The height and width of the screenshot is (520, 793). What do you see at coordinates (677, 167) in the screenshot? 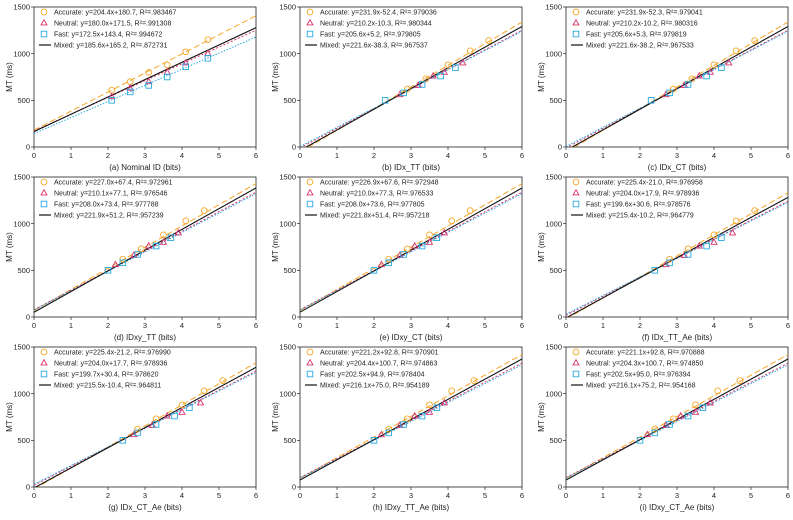
I see `x-axis-label: (c) IDx_CT (bits)` at bounding box center [677, 167].